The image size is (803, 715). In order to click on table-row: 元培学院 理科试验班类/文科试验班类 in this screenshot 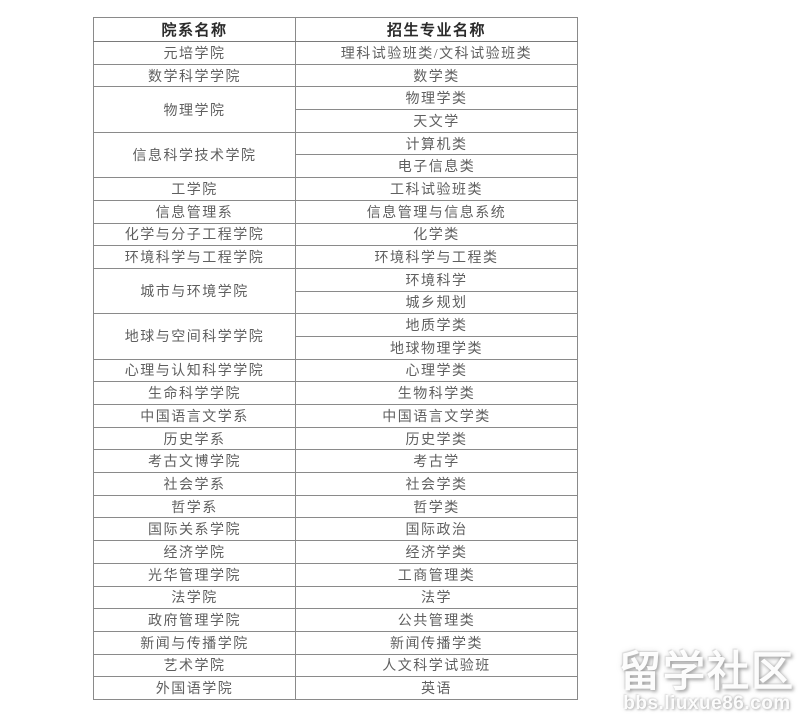, I will do `click(335, 53)`.